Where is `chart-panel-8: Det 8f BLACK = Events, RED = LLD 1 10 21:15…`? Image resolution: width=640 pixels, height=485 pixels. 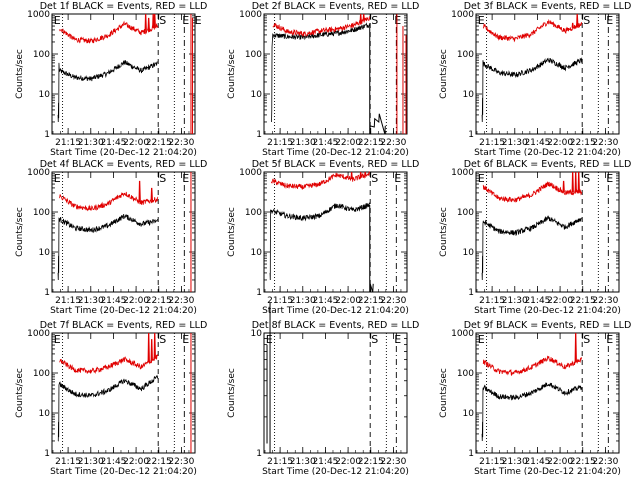 chart-panel-8: Det 8f BLACK = Events, RED = LLD 1 10 21:15… is located at coordinates (323, 389).